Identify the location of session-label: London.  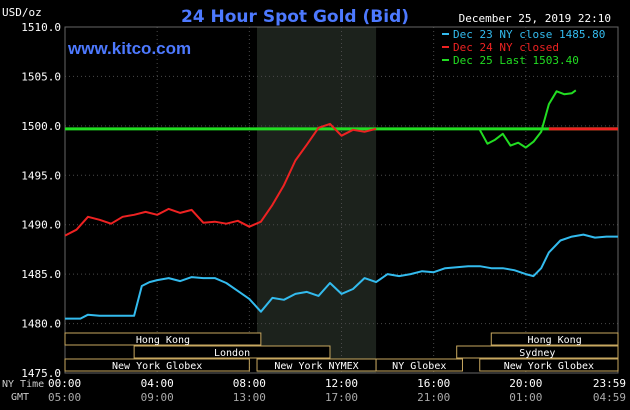
(232, 353).